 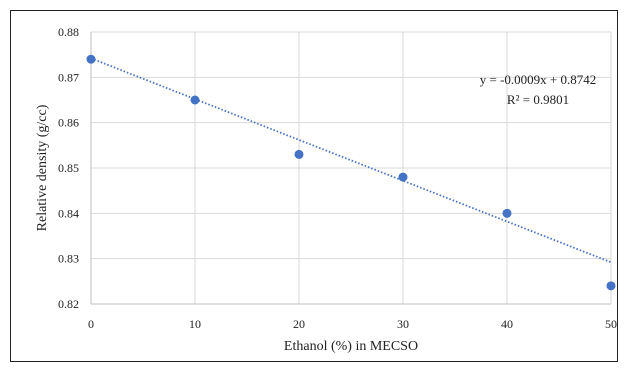 I want to click on y-tick-label: 0.86, so click(x=68, y=123).